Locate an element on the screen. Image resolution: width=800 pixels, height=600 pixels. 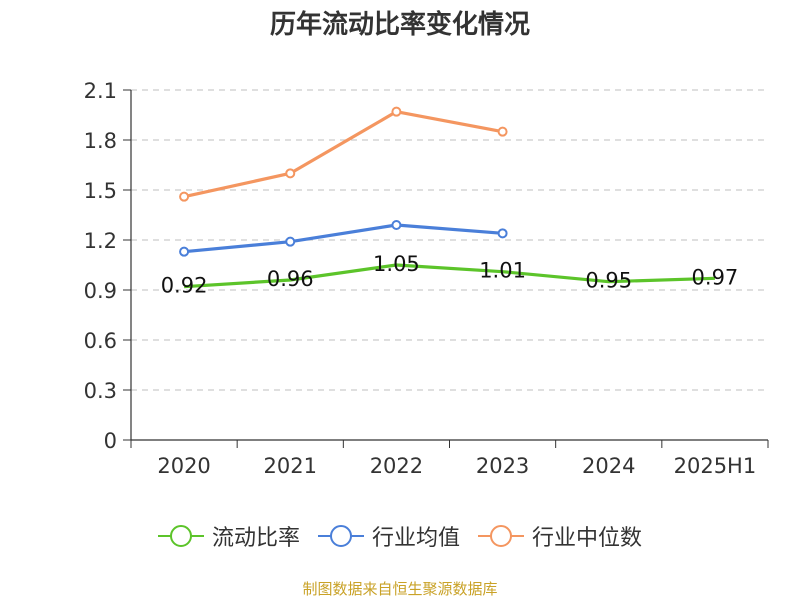
data-label: 1.05 is located at coordinates (396, 264).